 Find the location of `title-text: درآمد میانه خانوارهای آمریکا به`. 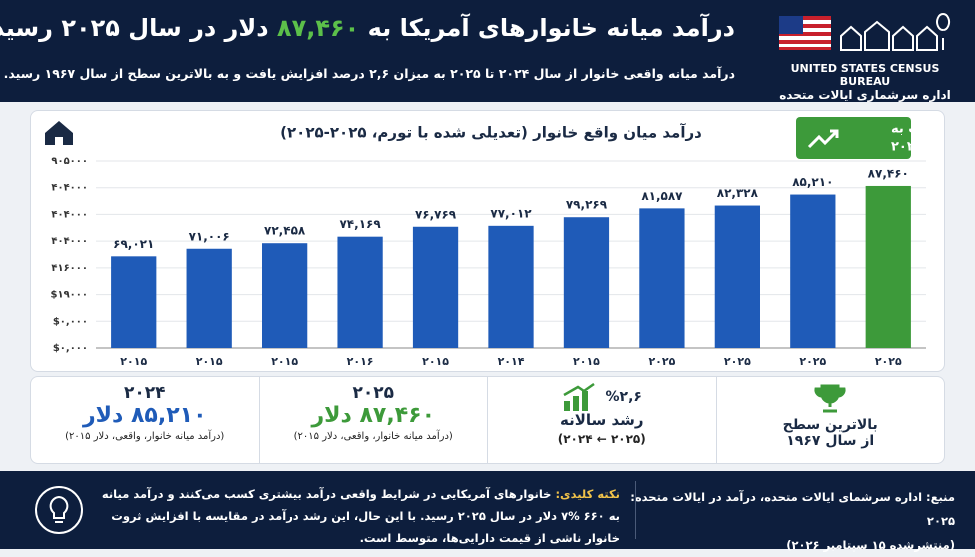

title-text: درآمد میانه خانوارهای آمریکا به is located at coordinates (551, 28).